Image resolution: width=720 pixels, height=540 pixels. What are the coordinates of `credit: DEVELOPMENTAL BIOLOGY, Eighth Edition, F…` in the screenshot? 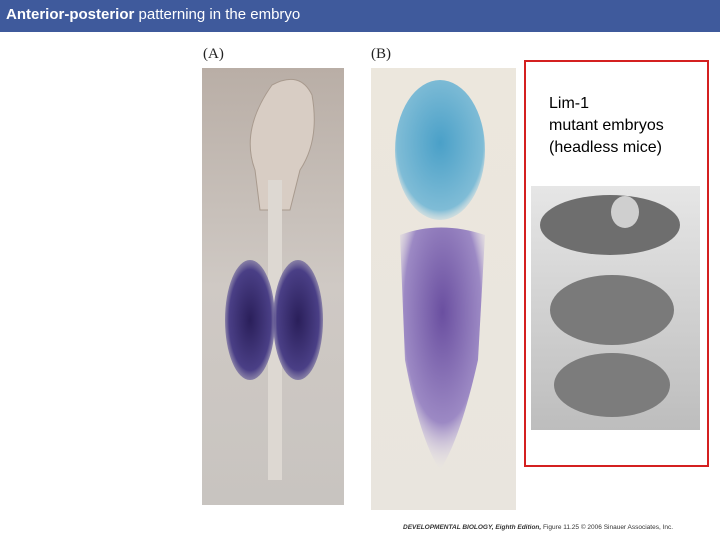 It's located at (538, 527).